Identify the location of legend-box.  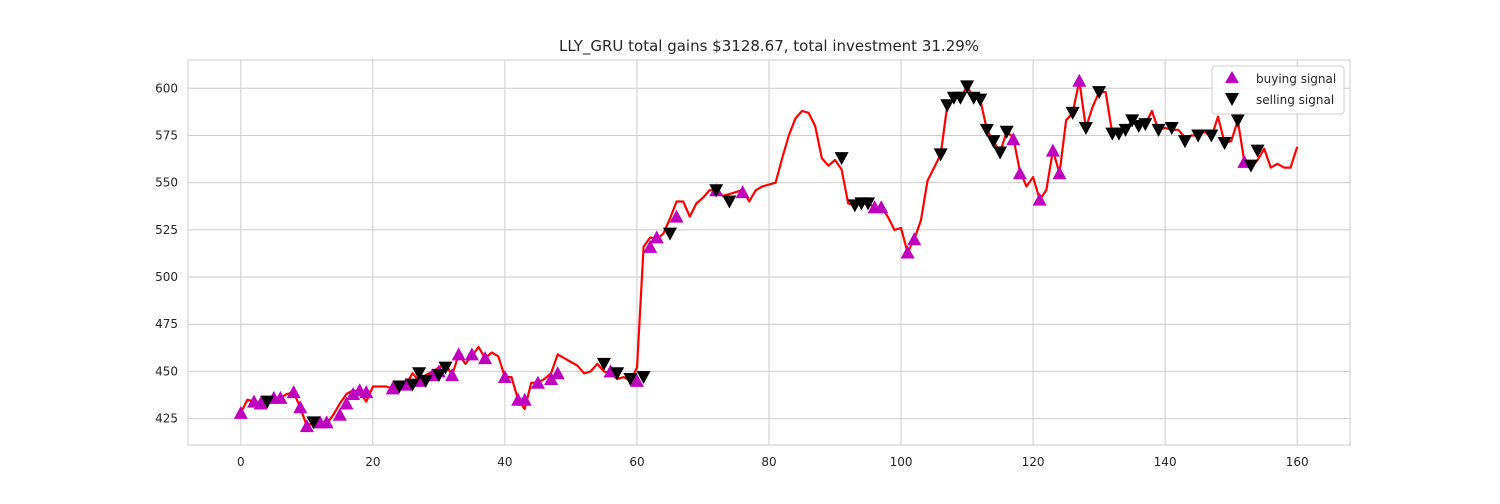
(1278, 90).